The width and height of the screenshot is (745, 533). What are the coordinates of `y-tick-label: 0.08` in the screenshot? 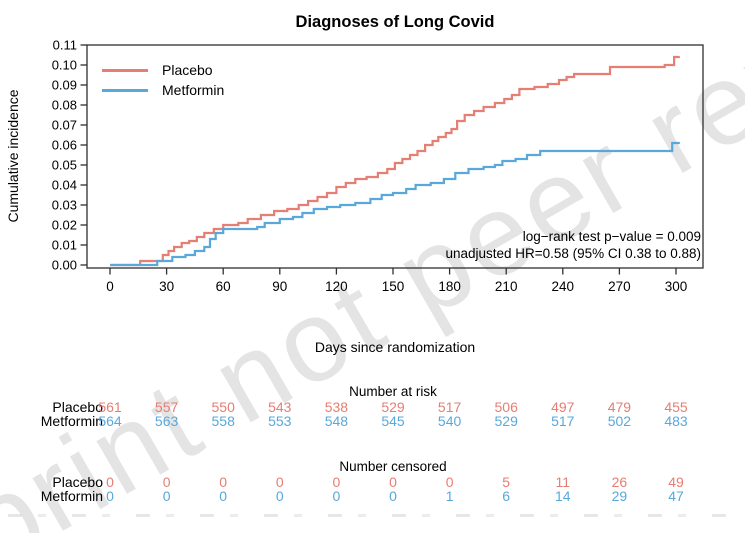 It's located at (64, 105).